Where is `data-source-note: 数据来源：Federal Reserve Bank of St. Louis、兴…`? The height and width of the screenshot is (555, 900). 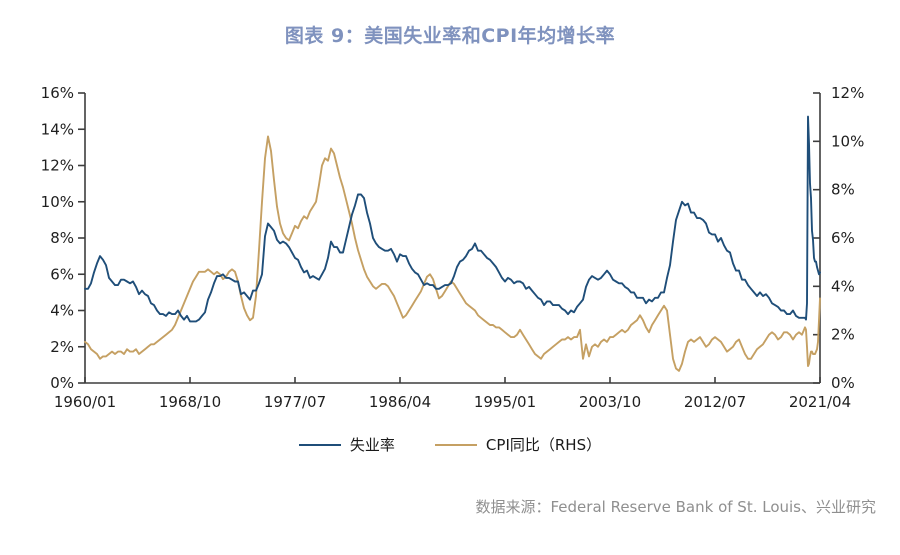
data-source-note: 数据来源：Federal Reserve Bank of St. Louis、兴… is located at coordinates (675, 507).